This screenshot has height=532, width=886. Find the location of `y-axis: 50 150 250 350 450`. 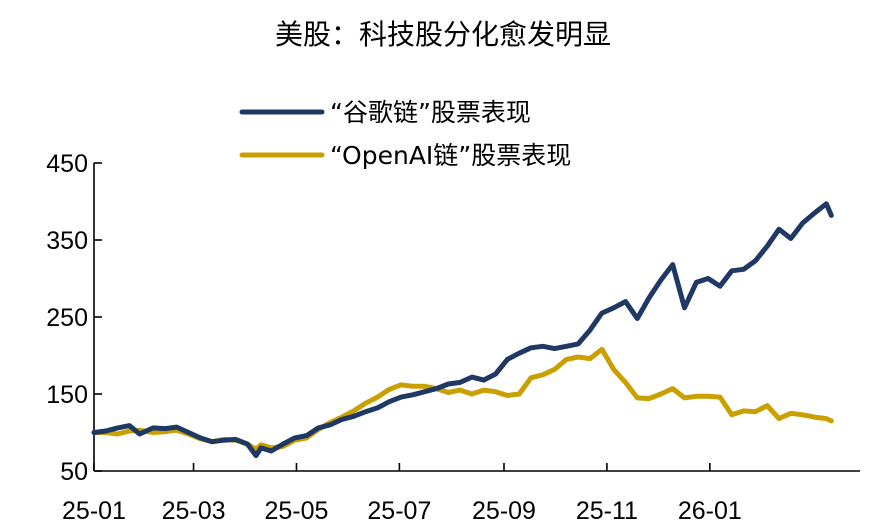

y-axis: 50 150 250 350 450 is located at coordinates (74, 318).